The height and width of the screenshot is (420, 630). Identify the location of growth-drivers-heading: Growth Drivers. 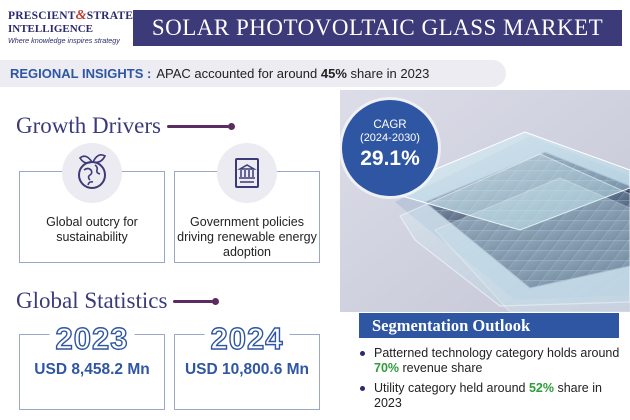
(125, 126).